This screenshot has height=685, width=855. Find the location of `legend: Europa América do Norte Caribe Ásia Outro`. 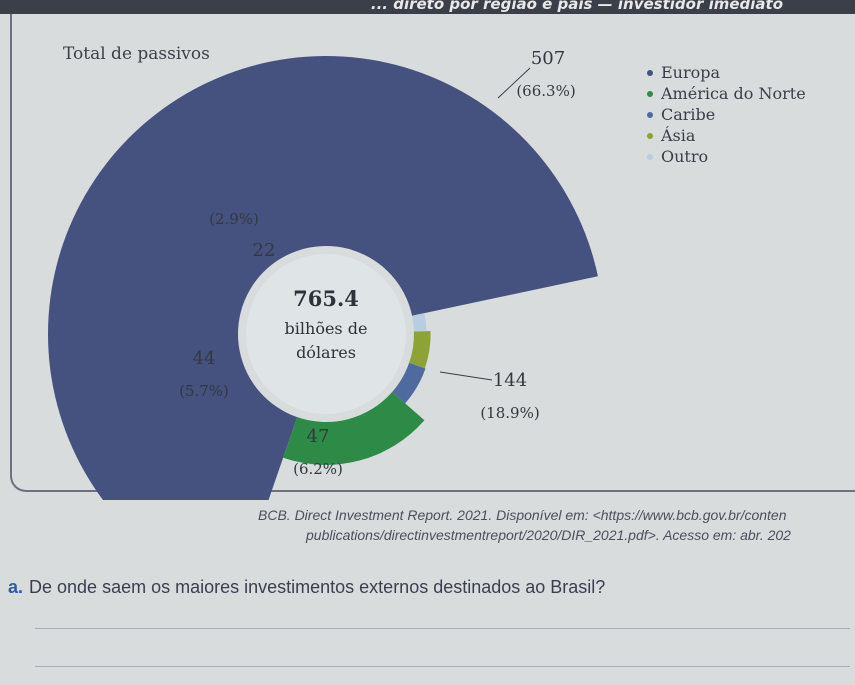

legend: Europa América do Norte Caribe Ásia Outro is located at coordinates (726, 114).